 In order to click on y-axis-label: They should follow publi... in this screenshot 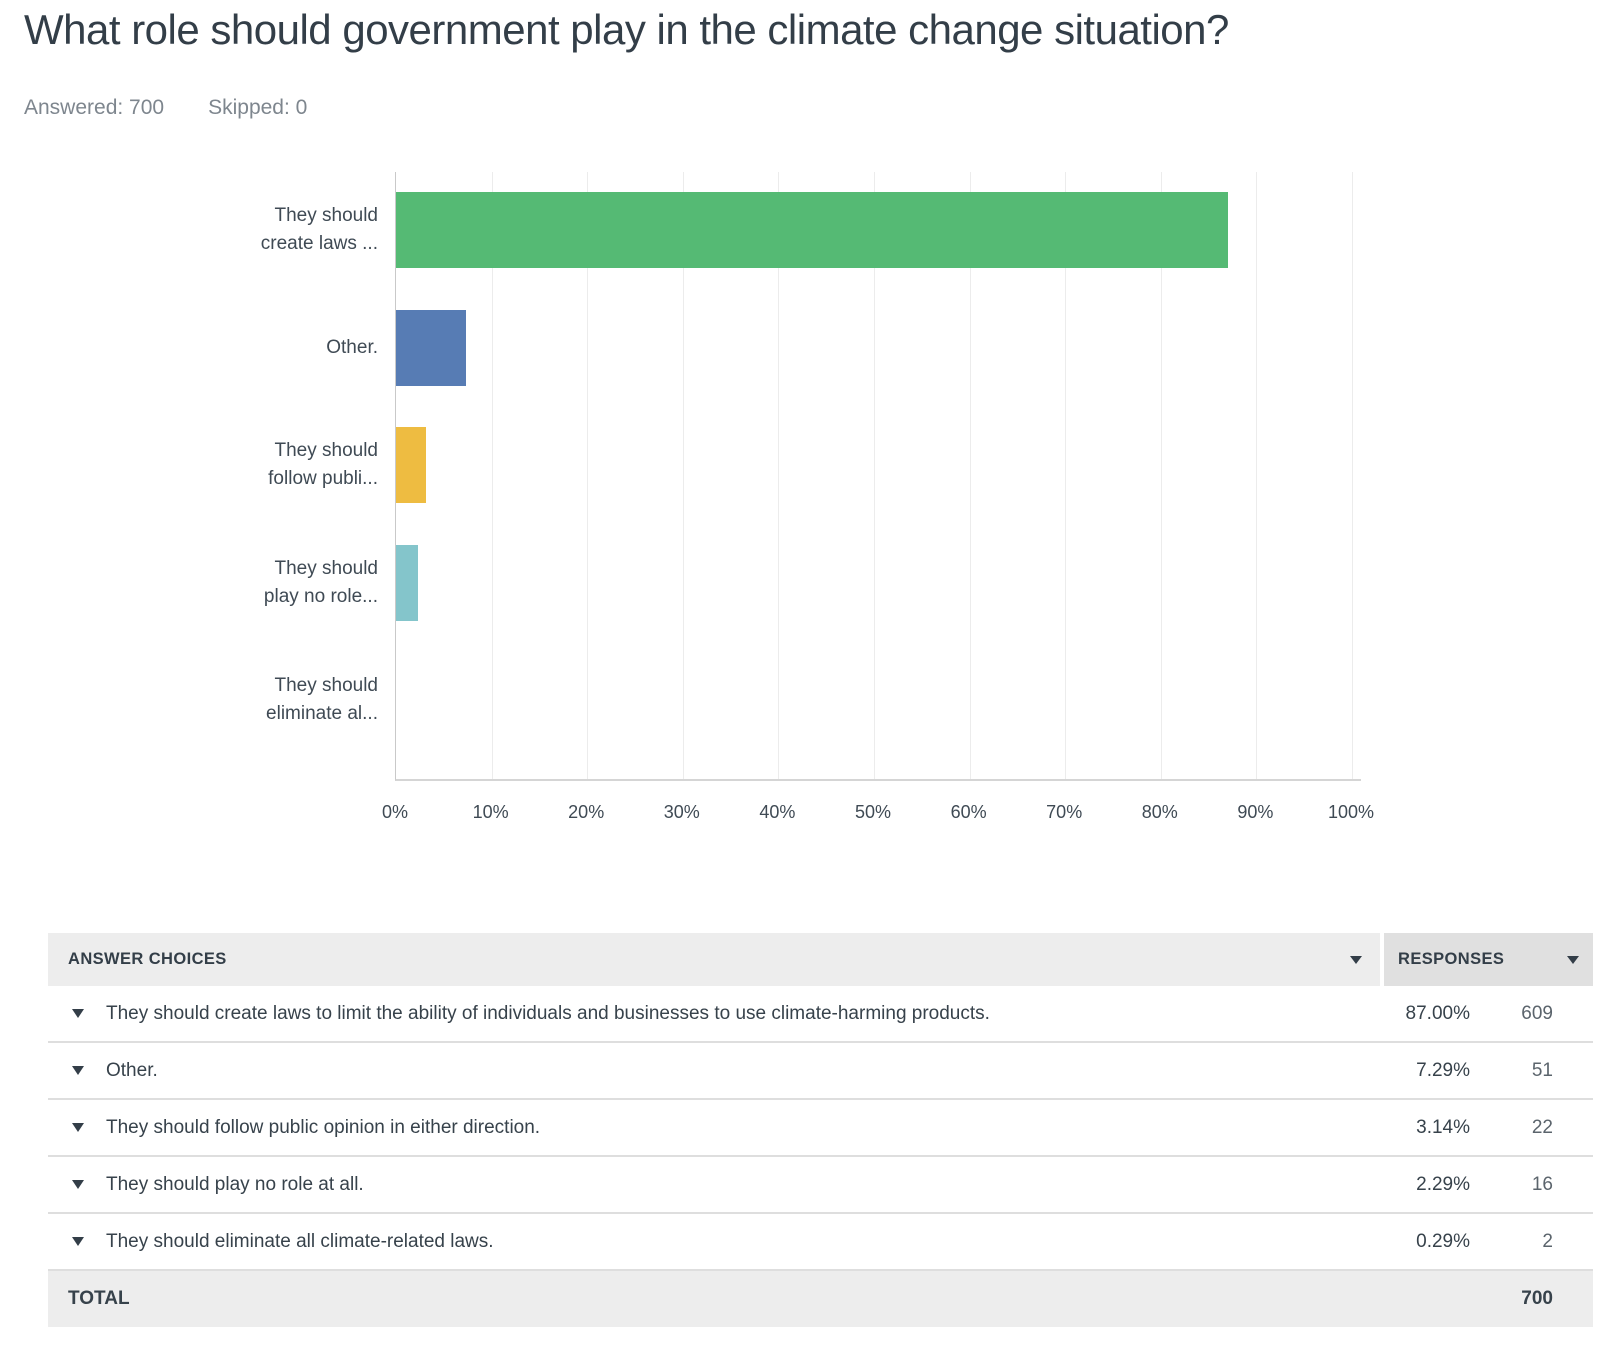, I will do `click(323, 464)`.